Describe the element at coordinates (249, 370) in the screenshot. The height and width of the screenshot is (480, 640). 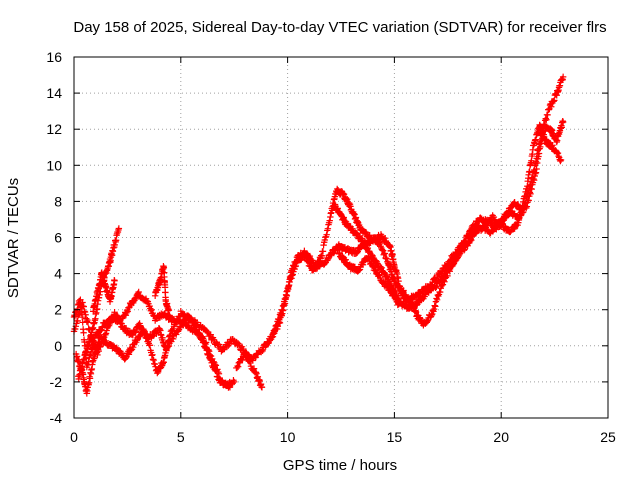
I see `series-trace-e` at that location.